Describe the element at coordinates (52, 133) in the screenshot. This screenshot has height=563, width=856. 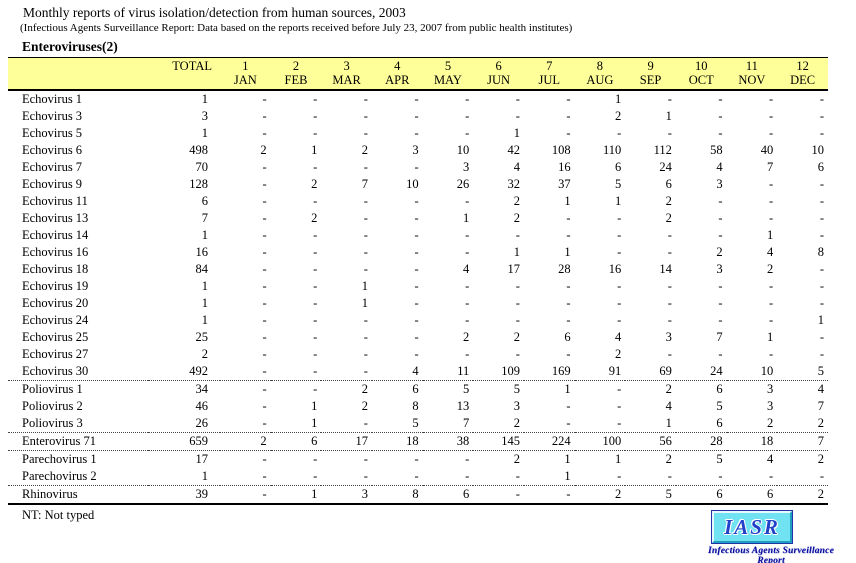
I see `row-label: Echovirus 5` at that location.